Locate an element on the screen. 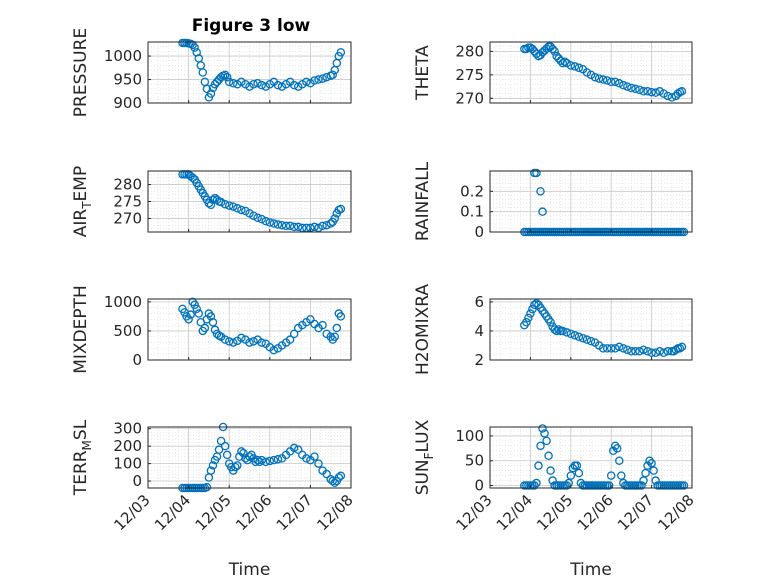  subplot-rainfall: 0 0.1 0.2 RAINFALL is located at coordinates (553, 201).